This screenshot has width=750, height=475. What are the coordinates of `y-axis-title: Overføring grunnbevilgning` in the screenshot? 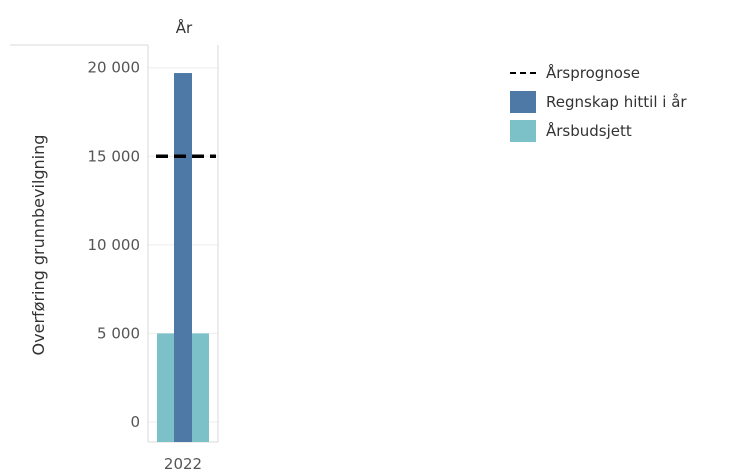 It's located at (38, 245).